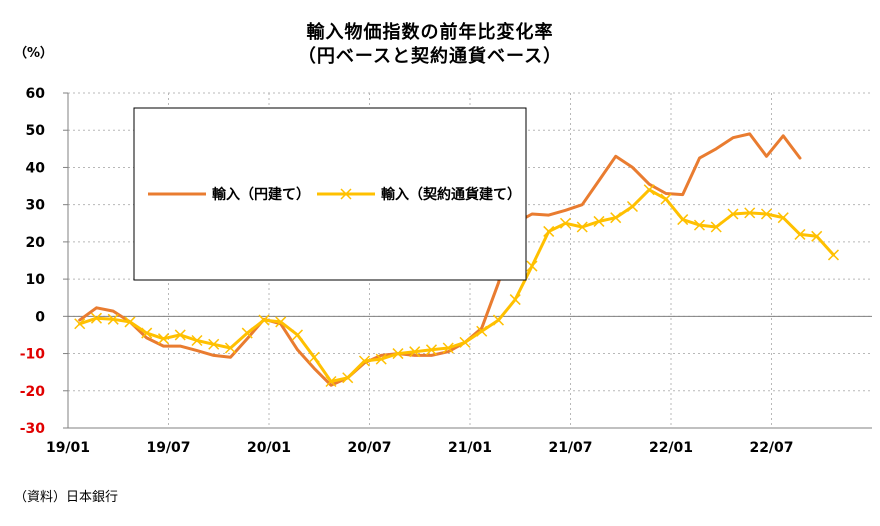 The height and width of the screenshot is (526, 880). I want to click on y-tick-label: 0, so click(40, 317).